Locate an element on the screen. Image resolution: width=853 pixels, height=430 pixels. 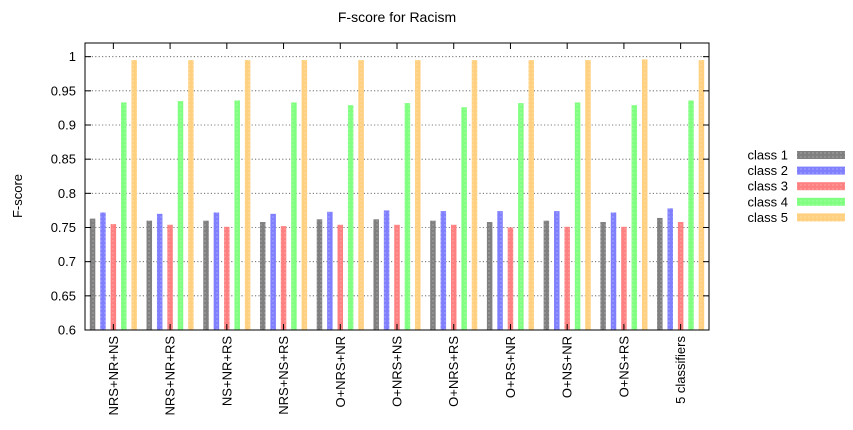
x-tick-label: NRS+NR+NS is located at coordinates (113, 376).